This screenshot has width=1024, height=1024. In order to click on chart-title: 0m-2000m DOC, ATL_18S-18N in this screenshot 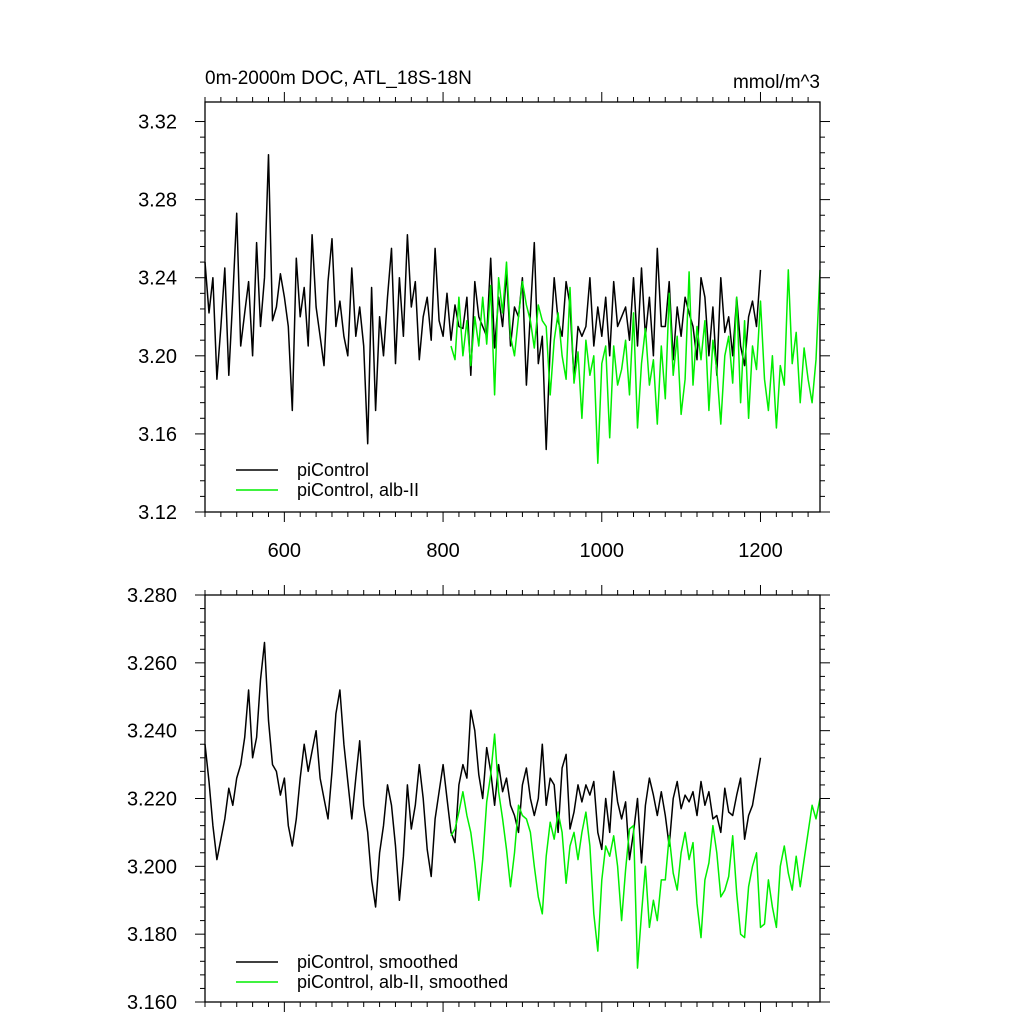, I will do `click(338, 78)`.